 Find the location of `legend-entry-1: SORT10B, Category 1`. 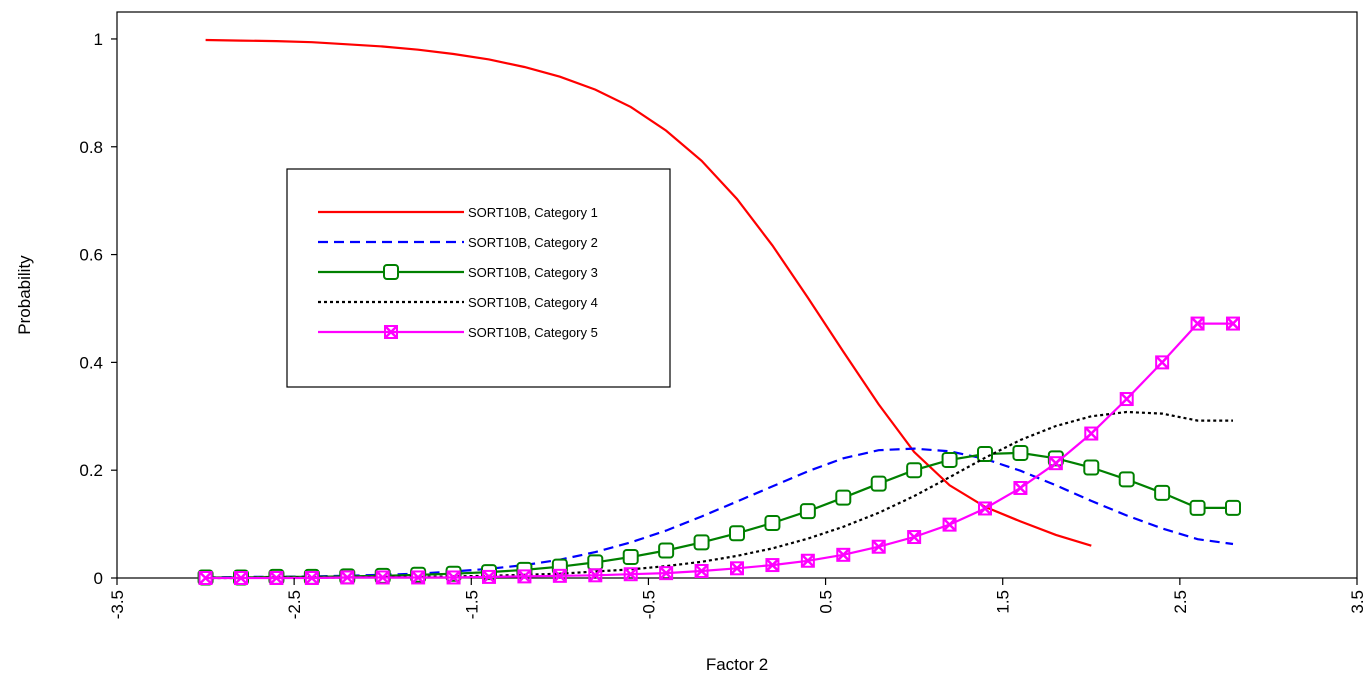

legend-entry-1: SORT10B, Category 1 is located at coordinates (458, 212).